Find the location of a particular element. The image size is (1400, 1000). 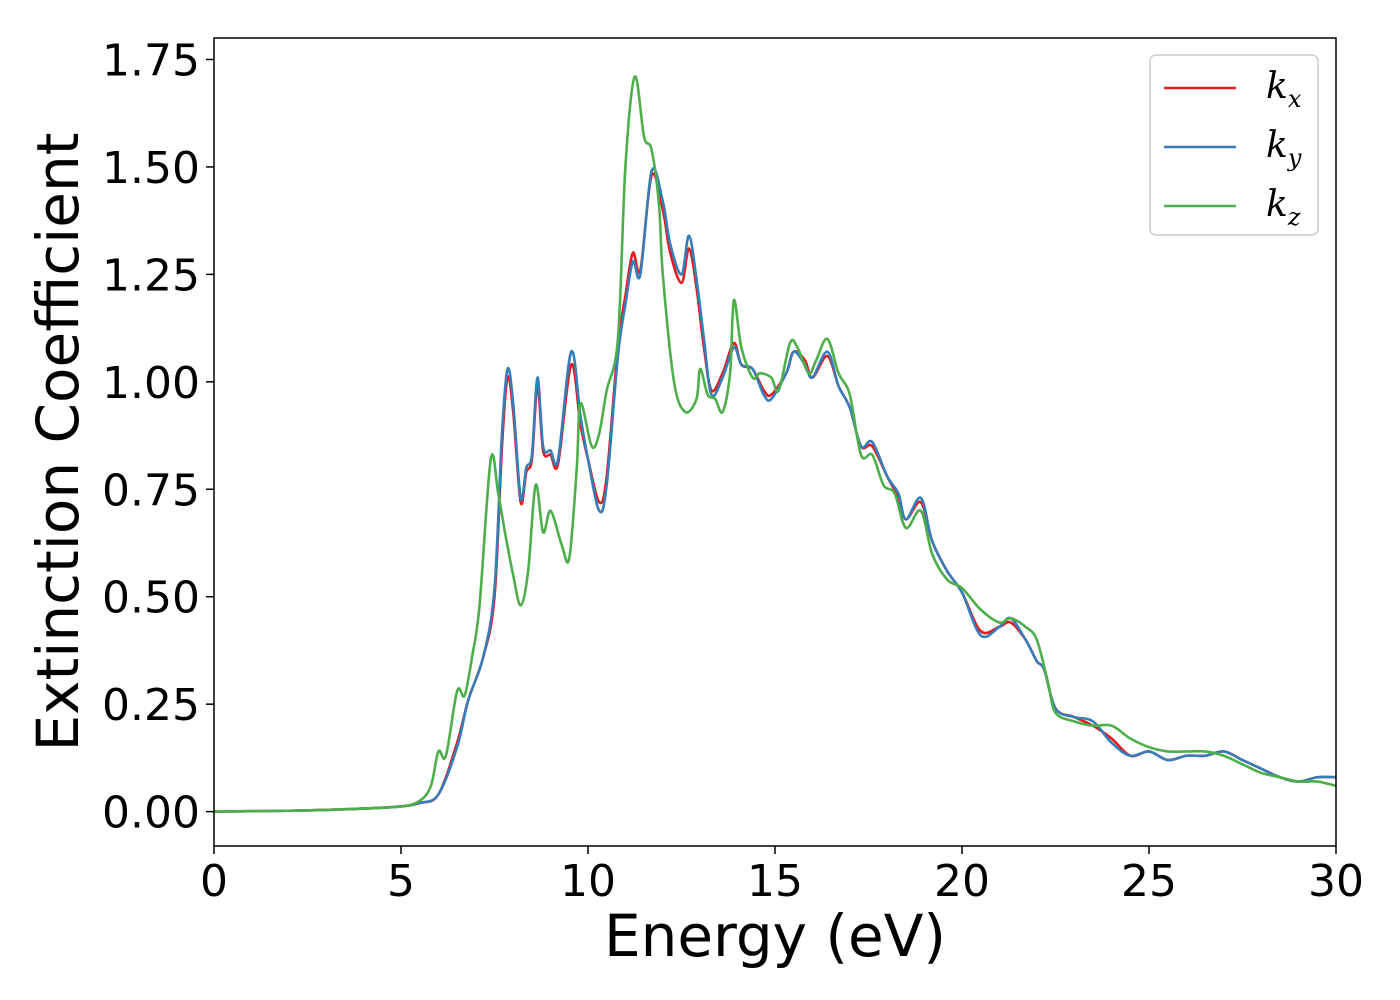

y-tick-label: 1.50 is located at coordinates (151, 168).